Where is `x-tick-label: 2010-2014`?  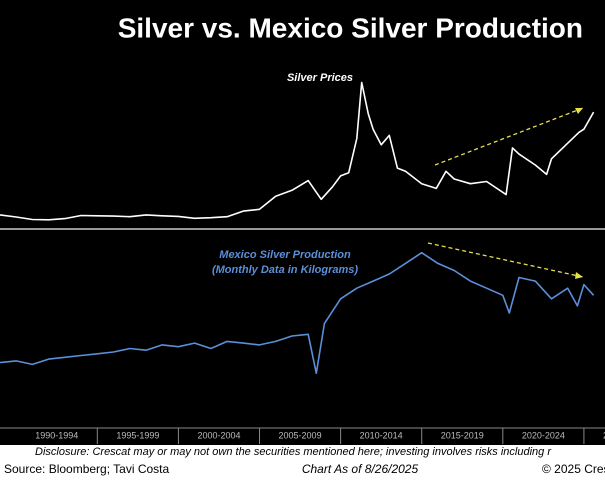
x-tick-label: 2010-2014 is located at coordinates (381, 435).